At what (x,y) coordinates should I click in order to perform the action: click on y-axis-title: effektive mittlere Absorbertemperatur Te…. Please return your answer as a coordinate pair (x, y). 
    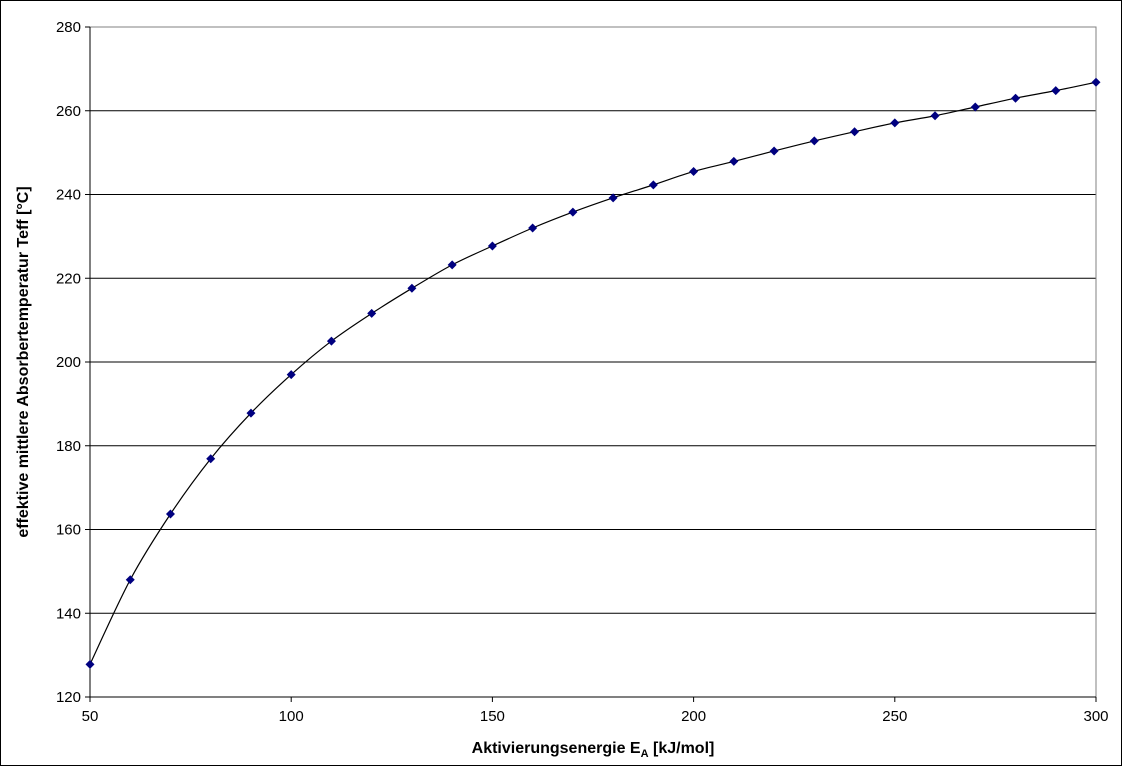
    Looking at the image, I should click on (23, 361).